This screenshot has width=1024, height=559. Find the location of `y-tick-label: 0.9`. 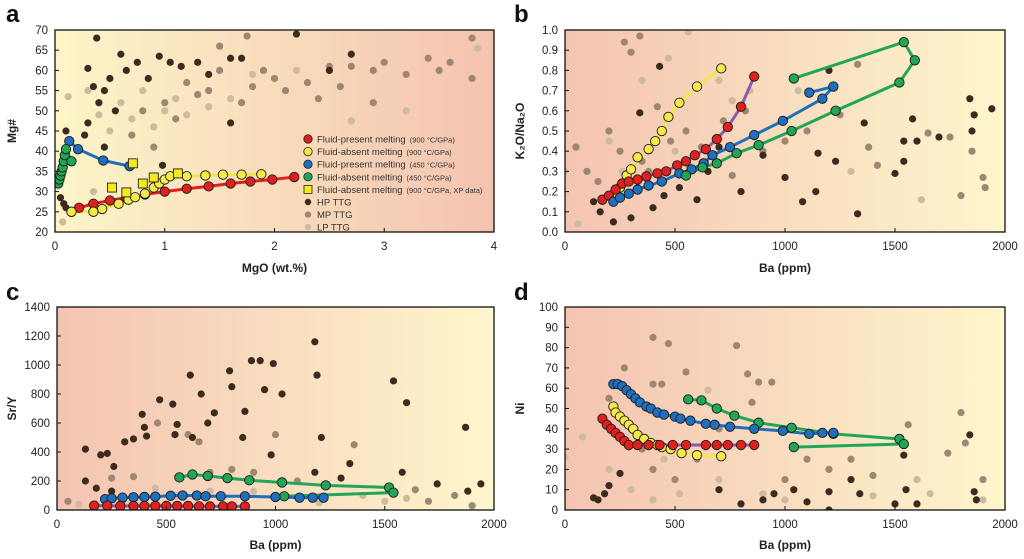

y-tick-label: 0.9 is located at coordinates (550, 51).